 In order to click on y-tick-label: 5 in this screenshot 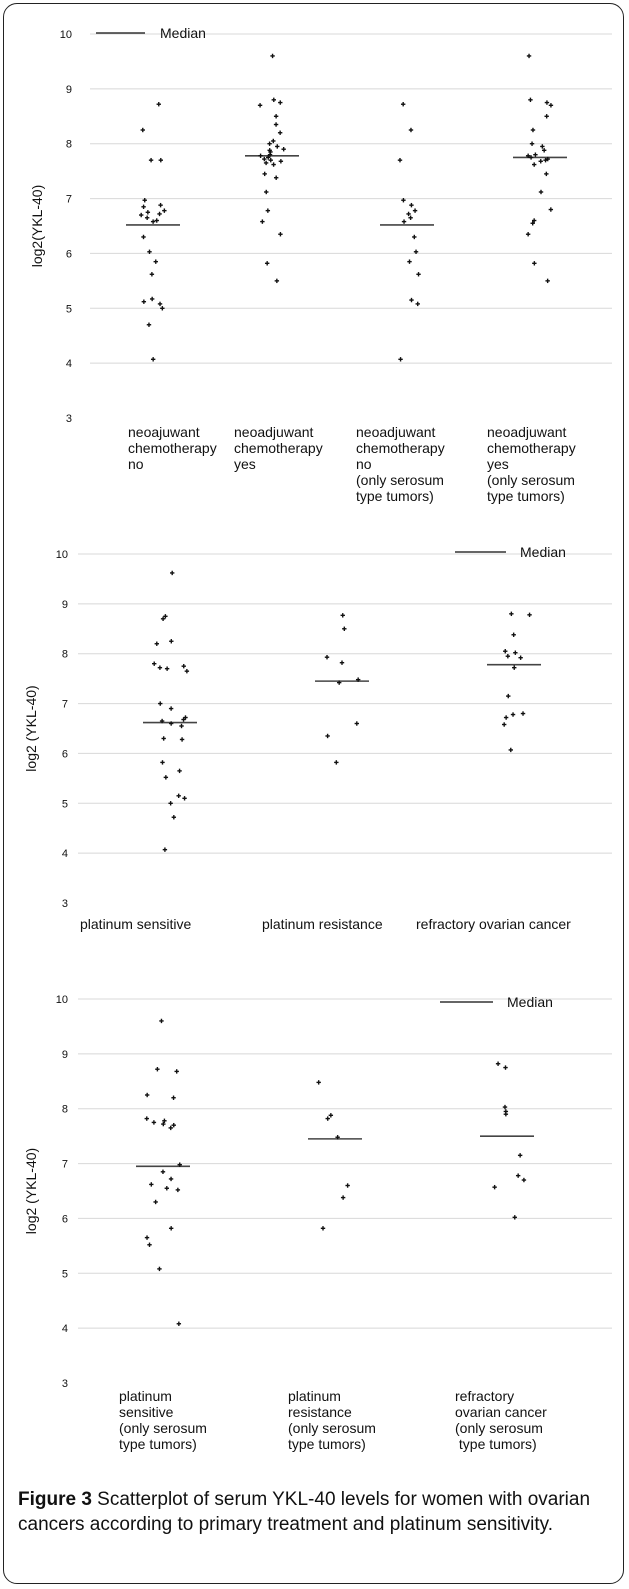, I will do `click(65, 1274)`.